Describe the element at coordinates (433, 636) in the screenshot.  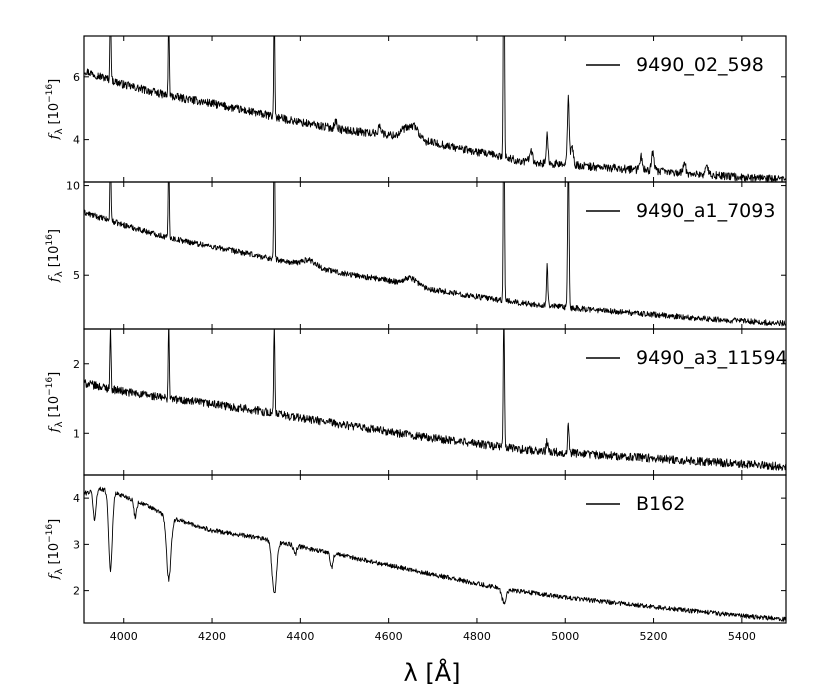
I see `shared-x-axis: 4000 4200 4400 4600 4800 5000 5200 5400` at that location.